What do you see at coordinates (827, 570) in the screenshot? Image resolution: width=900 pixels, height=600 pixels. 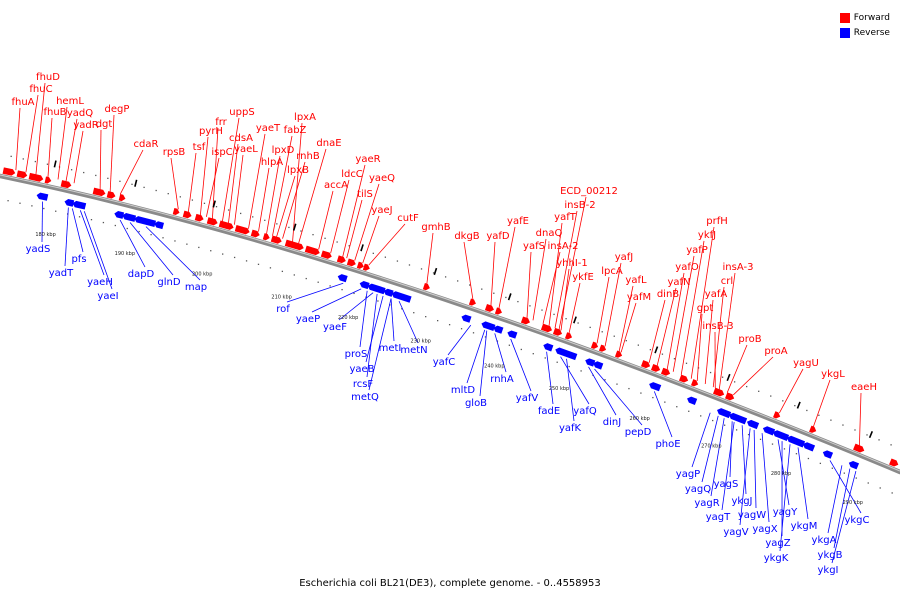 I see `reverse-gene-label: ykgI` at bounding box center [827, 570].